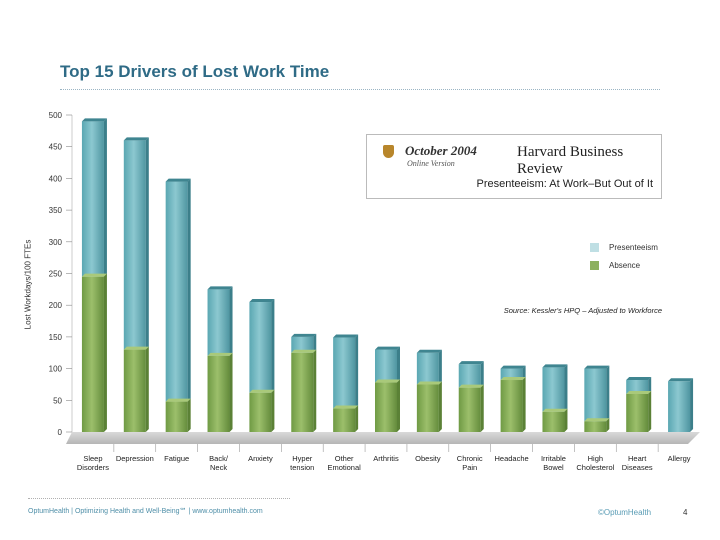  I want to click on harvard-crest-icon, so click(388, 151).